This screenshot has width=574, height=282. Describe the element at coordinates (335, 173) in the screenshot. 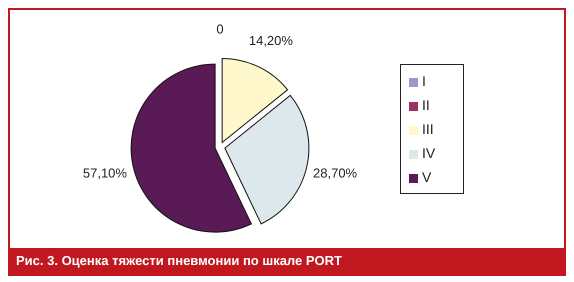

I see `data-label: 28,70%` at that location.